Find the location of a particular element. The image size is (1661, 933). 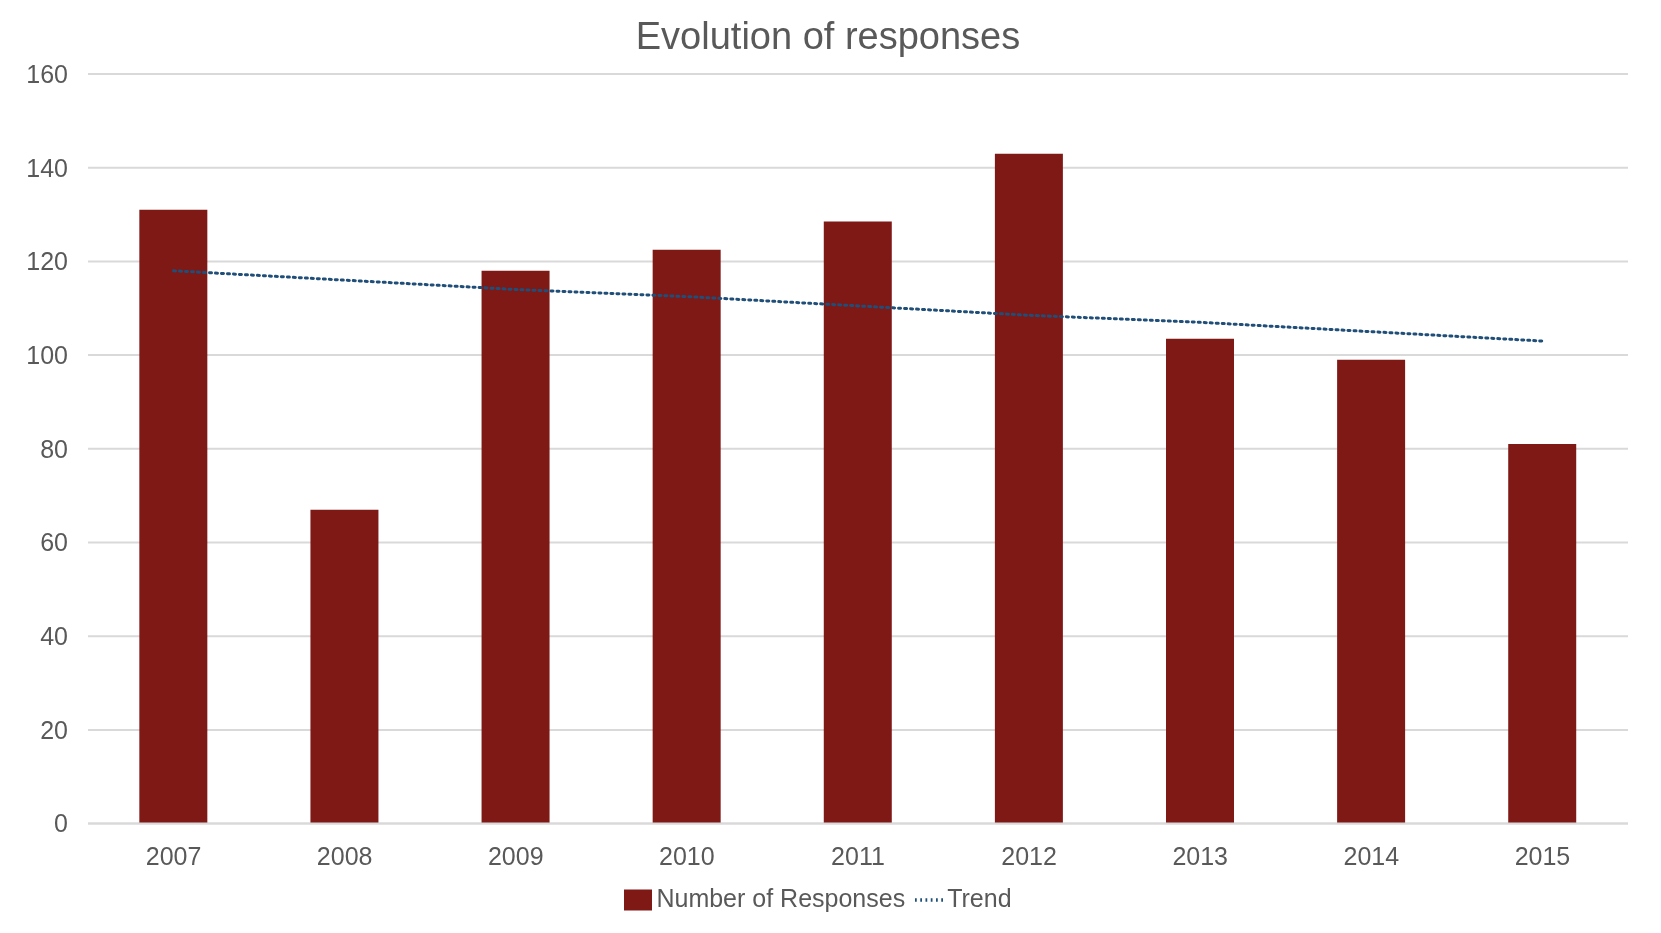

x-tick-label: 2013 is located at coordinates (1200, 856).